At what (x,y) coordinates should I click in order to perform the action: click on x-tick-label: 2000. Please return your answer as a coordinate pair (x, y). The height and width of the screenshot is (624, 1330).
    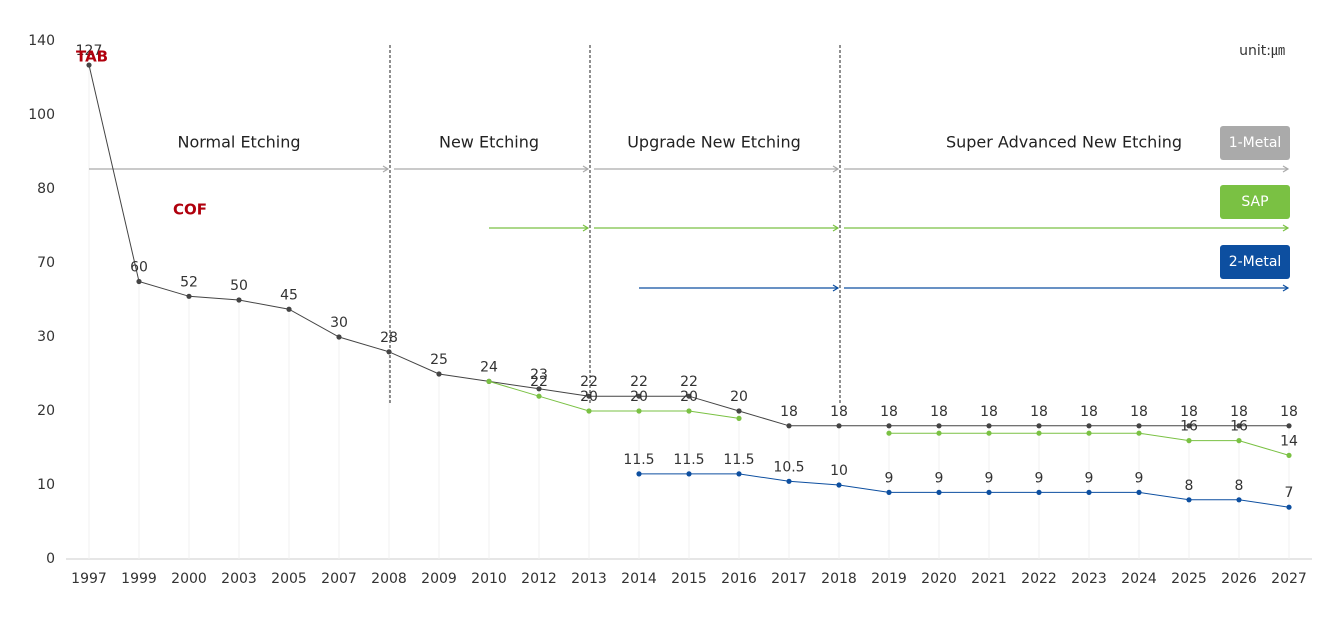
    Looking at the image, I should click on (189, 579).